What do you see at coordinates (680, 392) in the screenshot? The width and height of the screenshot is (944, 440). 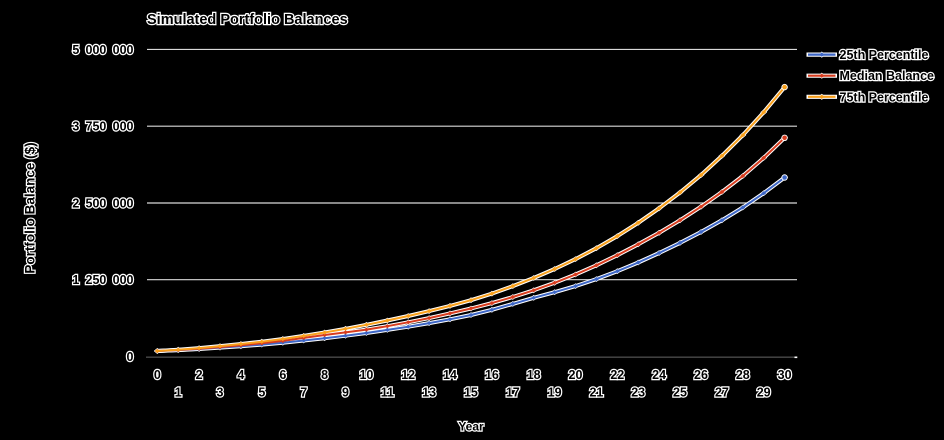 I see `svg-text: 25` at bounding box center [680, 392].